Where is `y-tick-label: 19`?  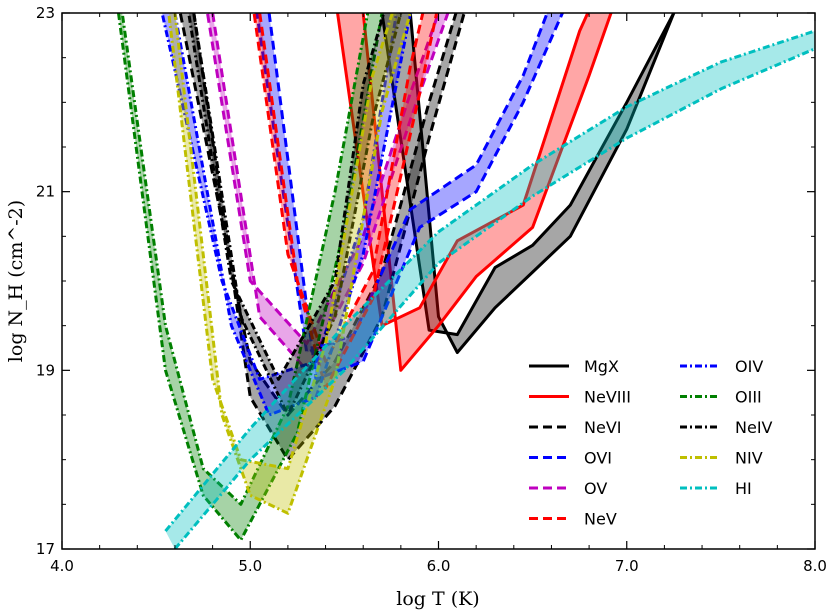
y-tick-label: 19 is located at coordinates (45, 370).